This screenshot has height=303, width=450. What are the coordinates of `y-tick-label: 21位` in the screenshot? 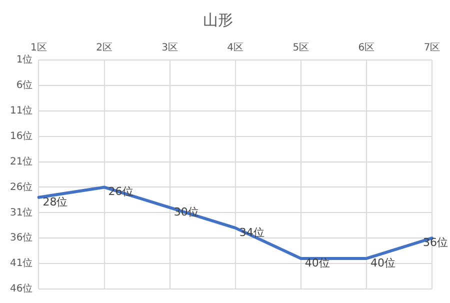 It's located at (21, 161).